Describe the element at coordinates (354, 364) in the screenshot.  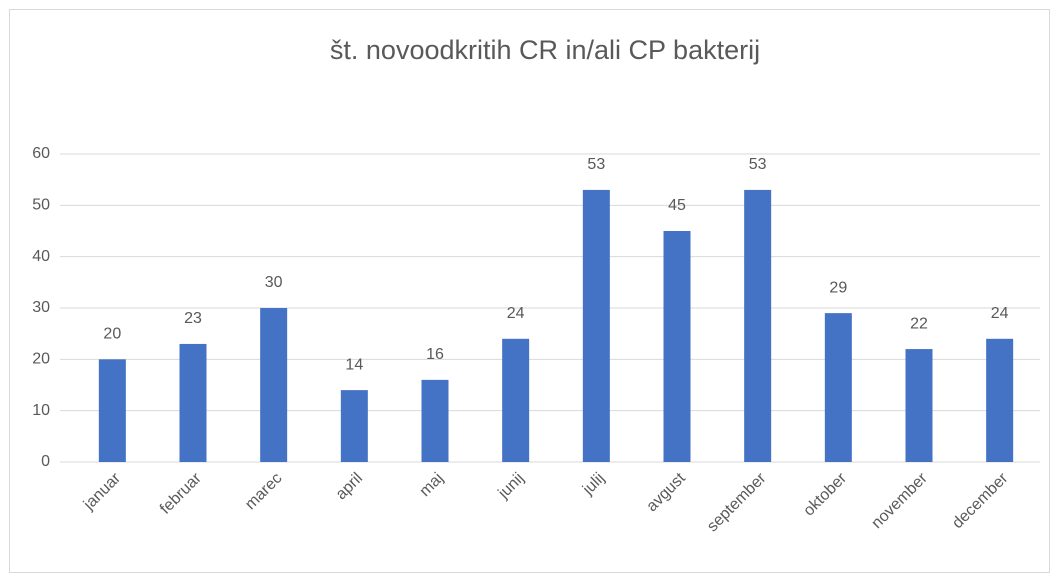
I see `data-label: 14` at that location.